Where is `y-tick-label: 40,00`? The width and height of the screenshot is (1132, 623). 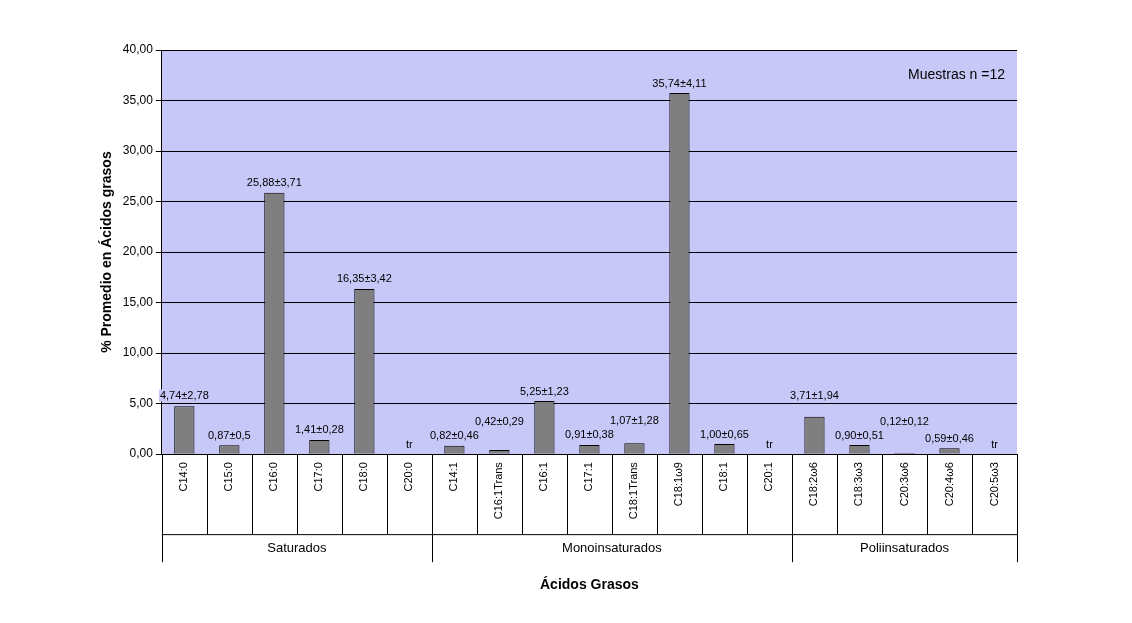
y-tick-label: 40,00 is located at coordinates (138, 49).